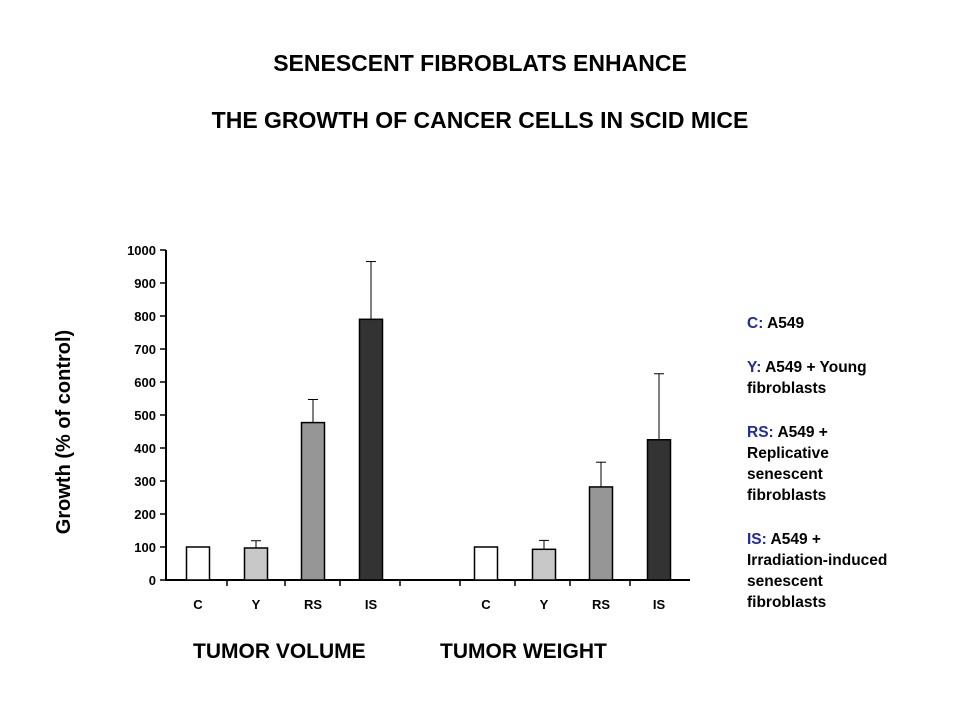 Image resolution: width=960 pixels, height=720 pixels. I want to click on y-tick-label: 400, so click(145, 448).